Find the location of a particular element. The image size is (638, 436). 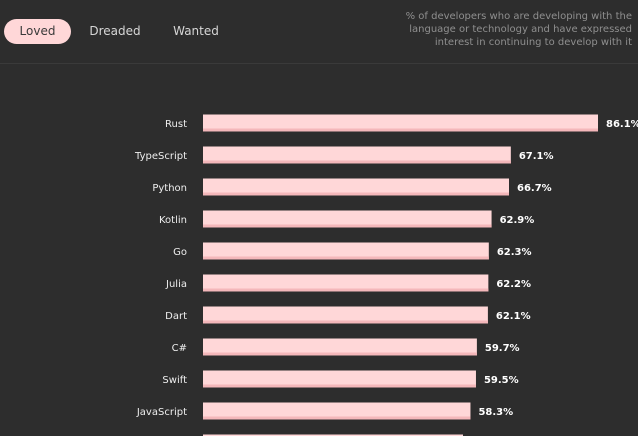

value-label: 62.2% is located at coordinates (513, 284).